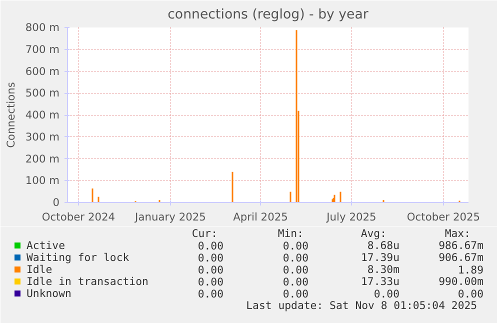  I want to click on y-tick-label: 700 m, so click(42, 49).